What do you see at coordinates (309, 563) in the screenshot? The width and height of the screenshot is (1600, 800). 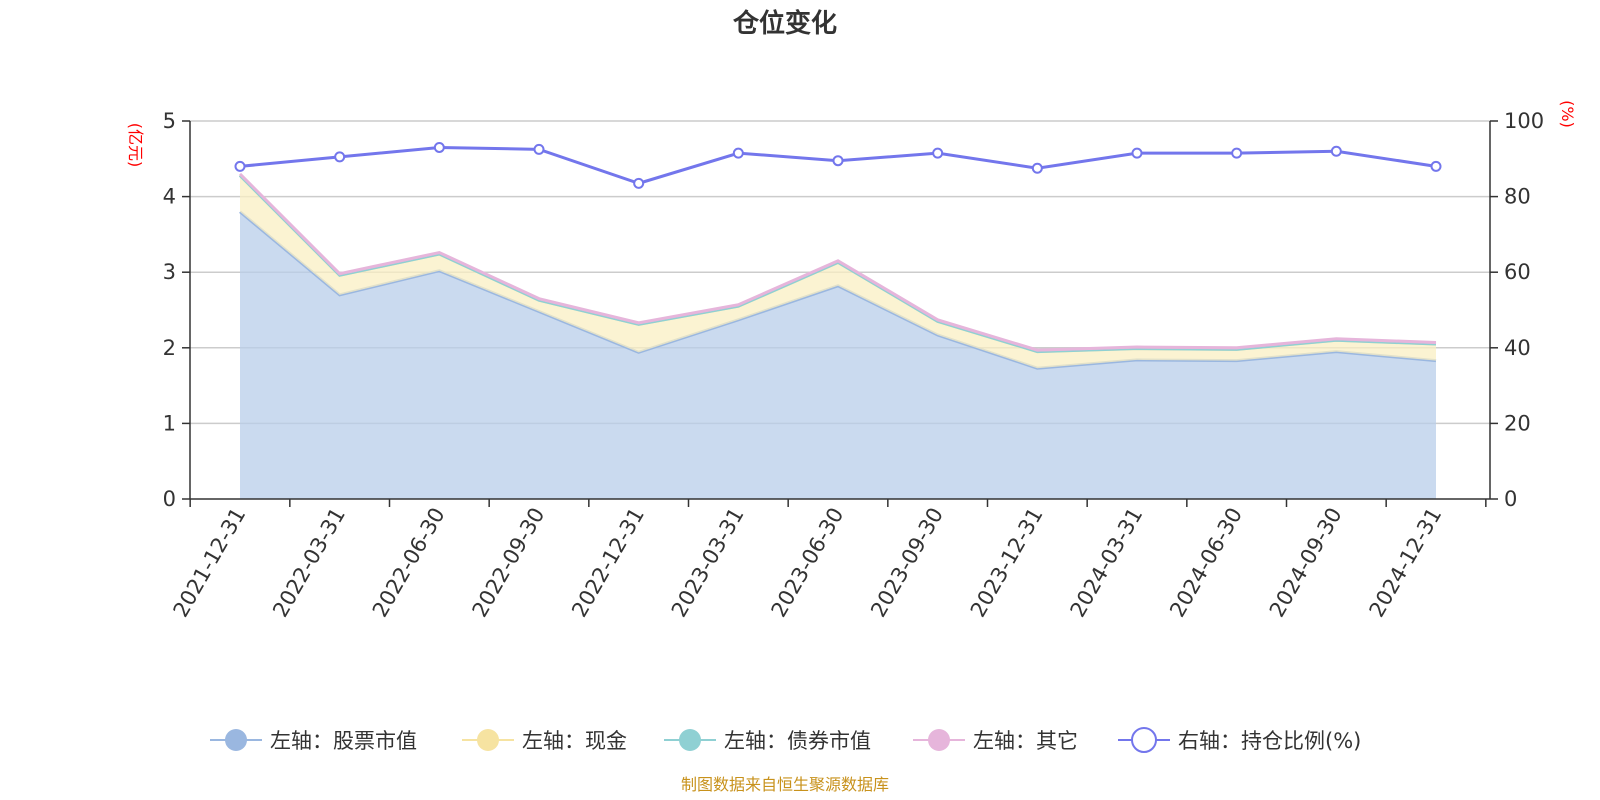 I see `x-axis-tick-label: 2022-03-31` at bounding box center [309, 563].